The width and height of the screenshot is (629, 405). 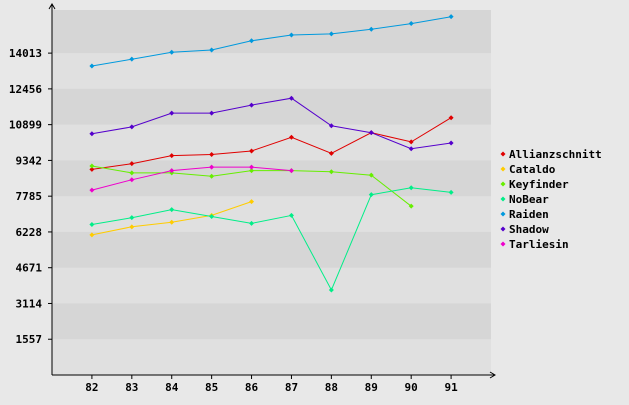 I want to click on series-allianzschnitt, so click(x=271, y=143).